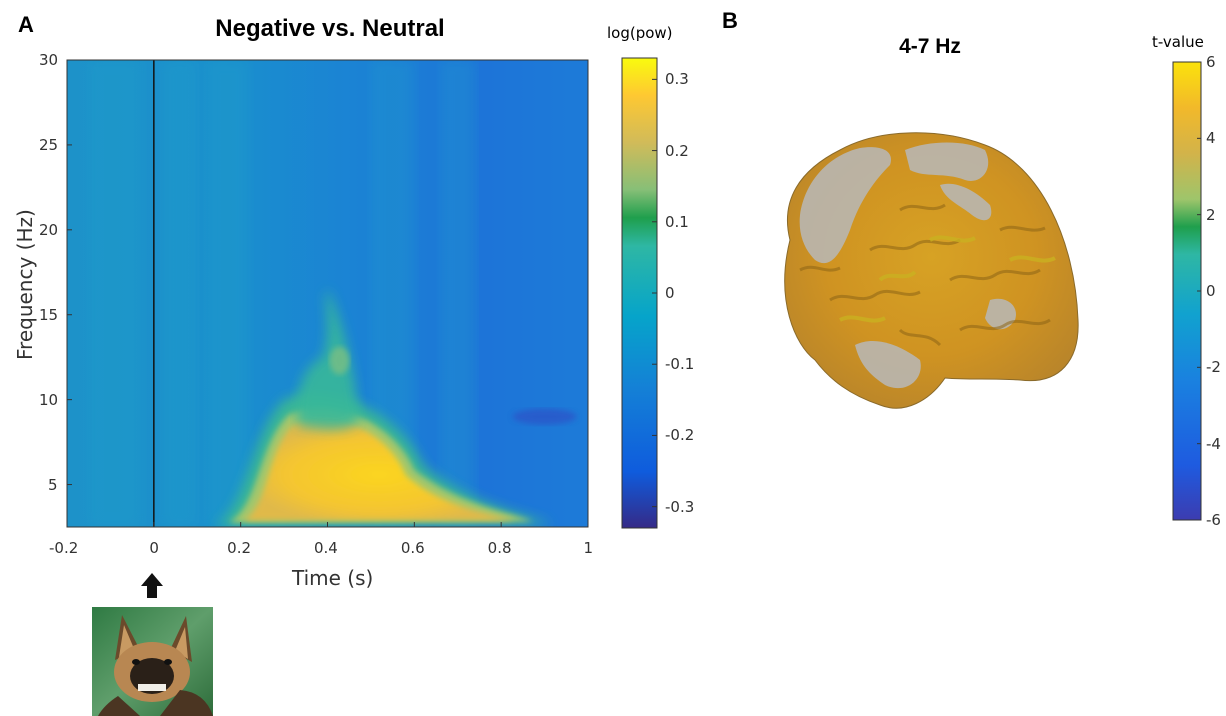 Image resolution: width=1226 pixels, height=716 pixels. I want to click on x-tick-label: 0.6, so click(412, 548).